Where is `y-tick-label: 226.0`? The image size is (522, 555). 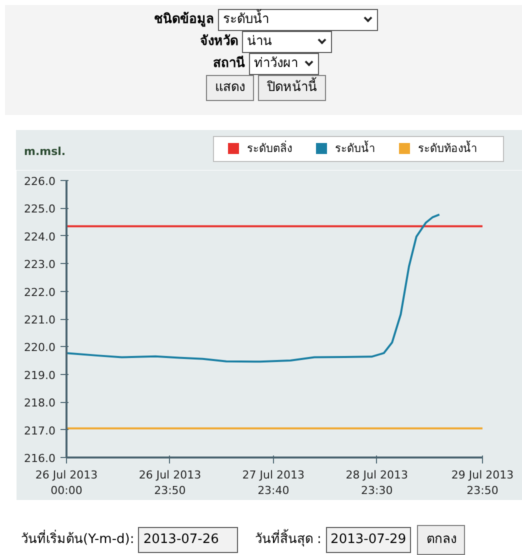 y-tick-label: 226.0 is located at coordinates (40, 181).